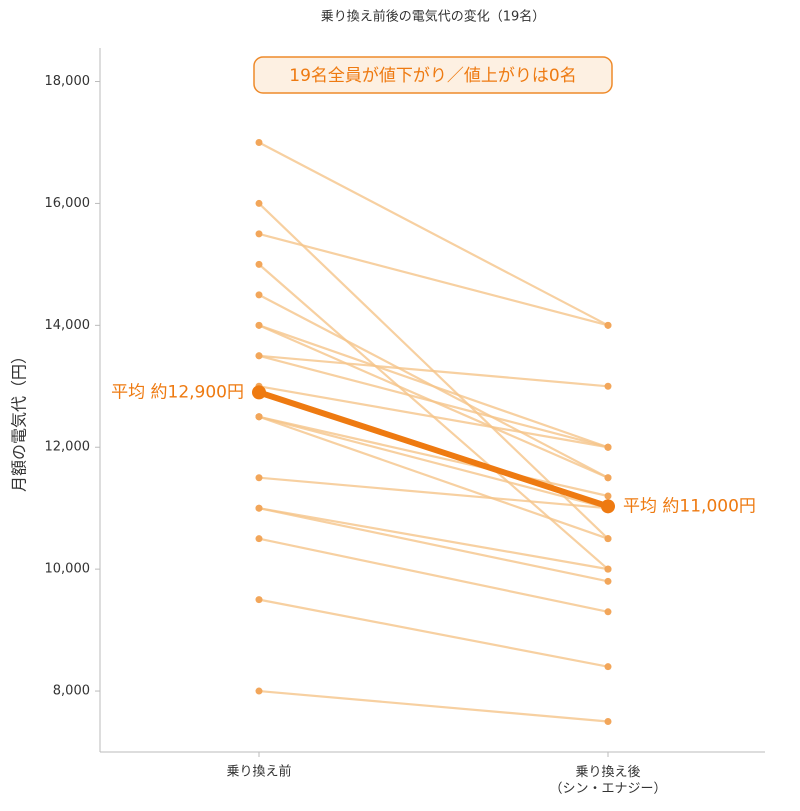 Image resolution: width=800 pixels, height=811 pixels. I want to click on mean-line, so click(433, 449).